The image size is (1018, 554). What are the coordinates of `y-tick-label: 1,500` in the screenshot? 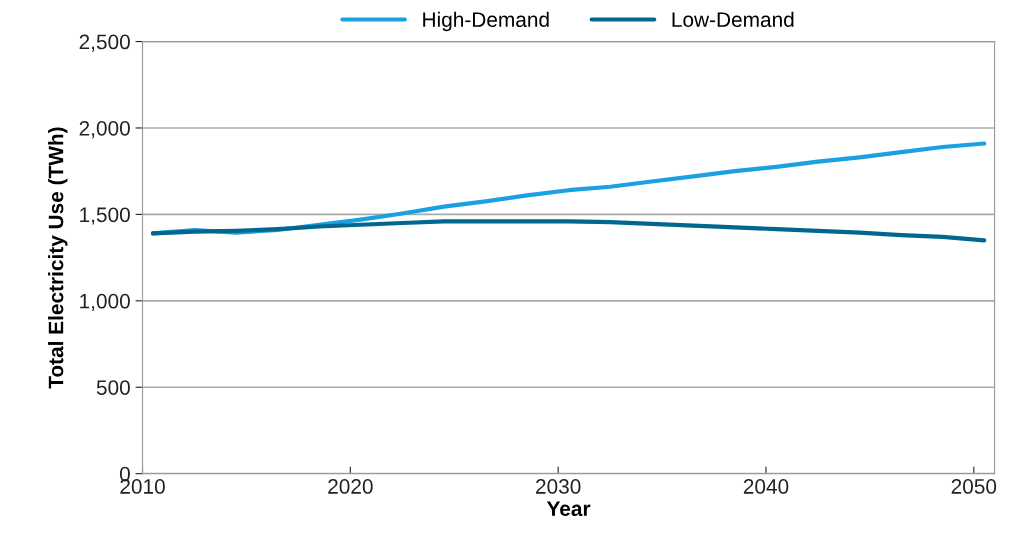 It's located at (105, 216).